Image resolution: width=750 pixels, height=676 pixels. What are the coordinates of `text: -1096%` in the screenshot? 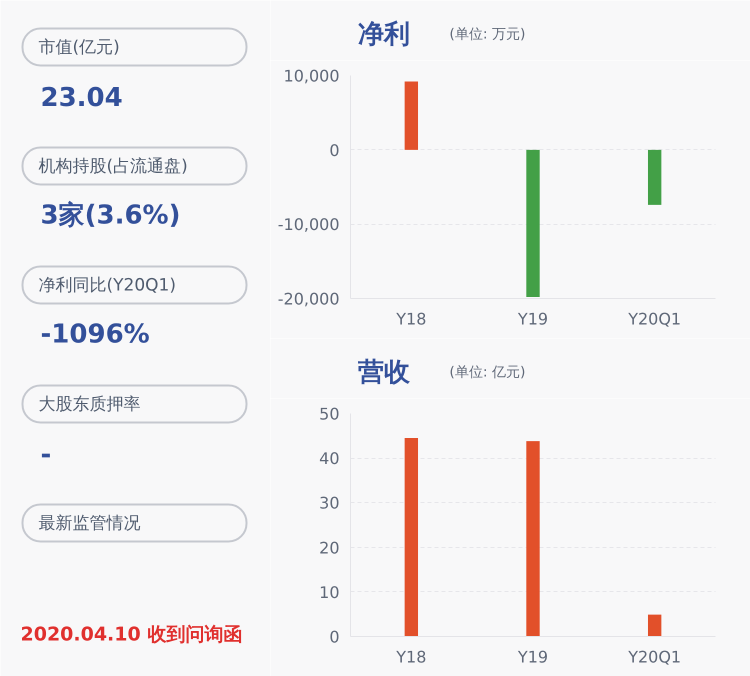 It's located at (95, 335).